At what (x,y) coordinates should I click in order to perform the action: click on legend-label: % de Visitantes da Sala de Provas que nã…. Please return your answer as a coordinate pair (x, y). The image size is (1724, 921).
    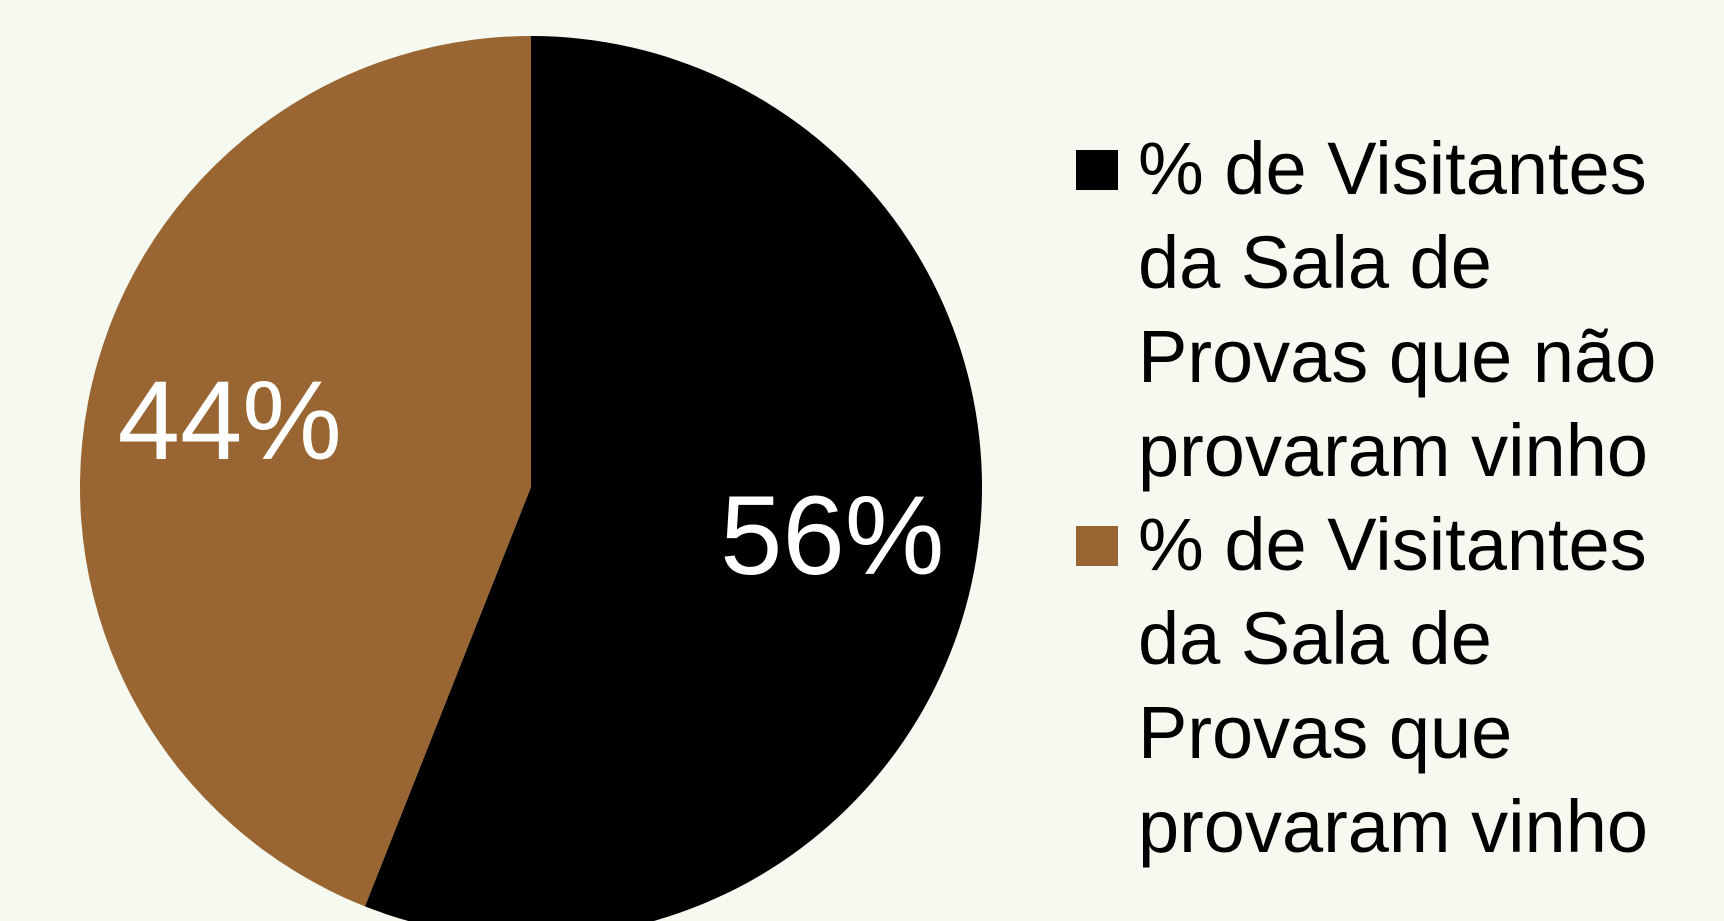
    Looking at the image, I should click on (1397, 309).